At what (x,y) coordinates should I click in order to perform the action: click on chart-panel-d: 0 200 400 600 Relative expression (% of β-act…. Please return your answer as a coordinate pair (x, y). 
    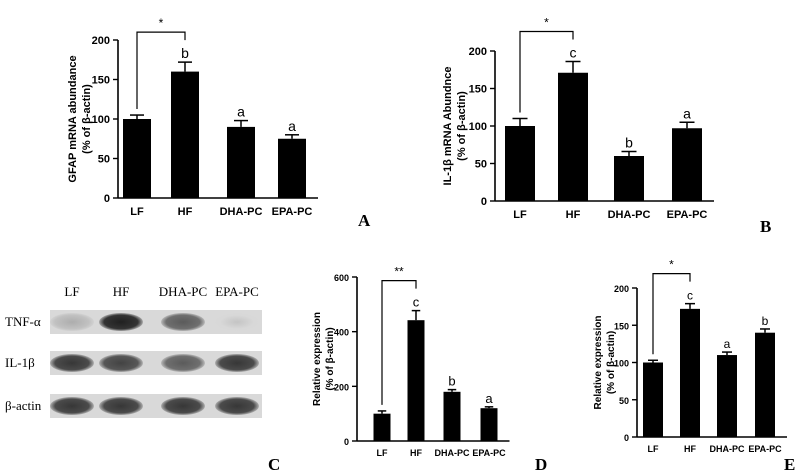
    Looking at the image, I should click on (411, 361).